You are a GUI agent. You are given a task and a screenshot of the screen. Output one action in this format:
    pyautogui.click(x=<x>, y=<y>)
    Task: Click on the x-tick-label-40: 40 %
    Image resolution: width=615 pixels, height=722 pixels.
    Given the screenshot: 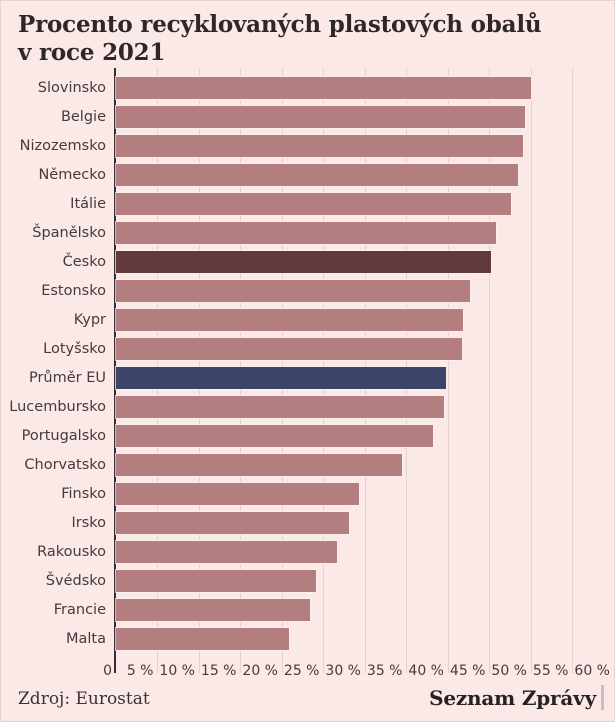 What is the action you would take?
    pyautogui.click(x=426, y=671)
    